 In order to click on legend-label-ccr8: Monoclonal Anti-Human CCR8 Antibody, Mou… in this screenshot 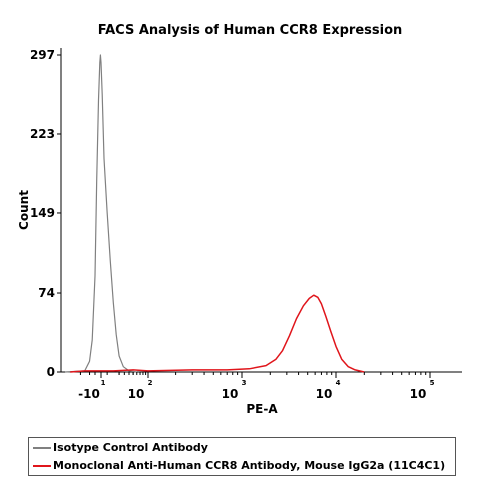, I will do `click(249, 465)`.